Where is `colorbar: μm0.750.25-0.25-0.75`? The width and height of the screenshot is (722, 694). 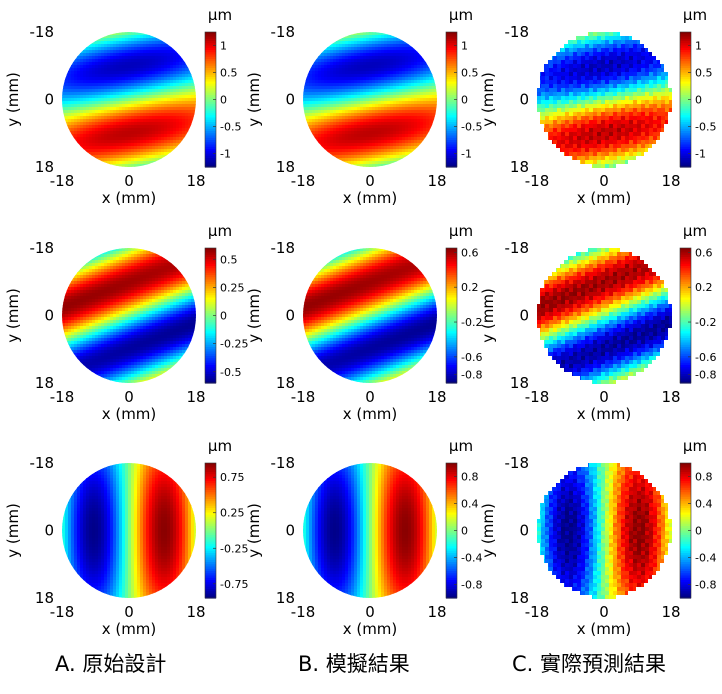 colorbar: μm0.750.25-0.25-0.75 is located at coordinates (226, 518).